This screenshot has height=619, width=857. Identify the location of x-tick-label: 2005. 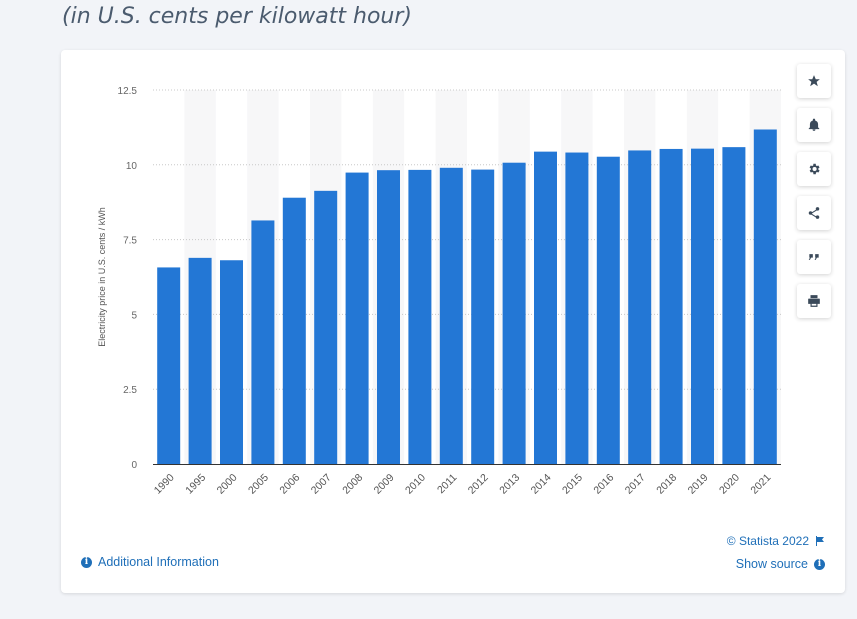
(258, 484).